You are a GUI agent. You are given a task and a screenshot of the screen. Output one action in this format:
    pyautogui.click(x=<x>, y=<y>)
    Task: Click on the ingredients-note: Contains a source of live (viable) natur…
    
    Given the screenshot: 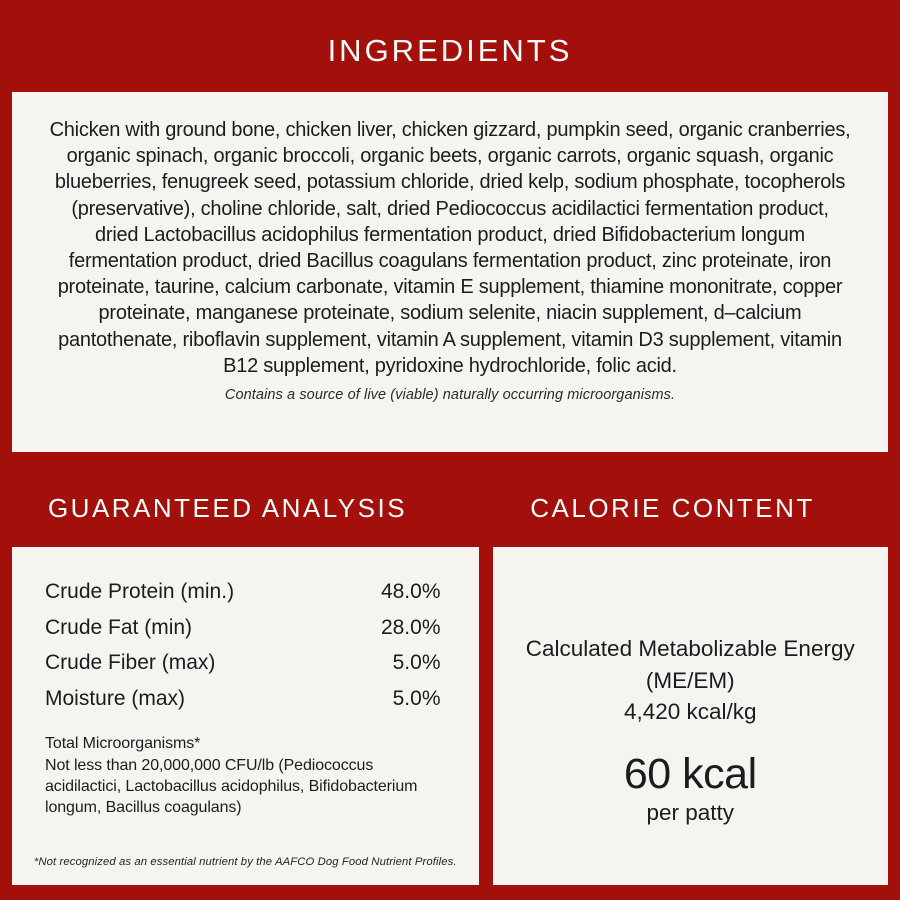 What is the action you would take?
    pyautogui.click(x=450, y=395)
    